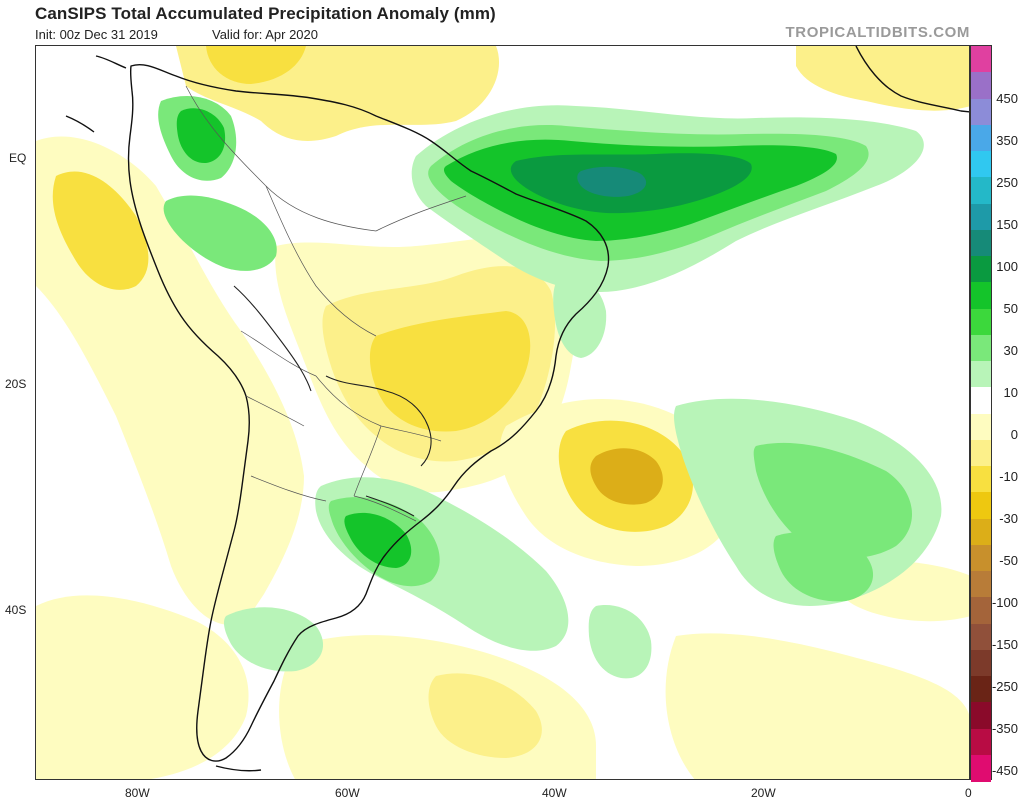 Image resolution: width=1024 pixels, height=800 pixels. I want to click on wet-anomaly-east-side, so click(823, 567).